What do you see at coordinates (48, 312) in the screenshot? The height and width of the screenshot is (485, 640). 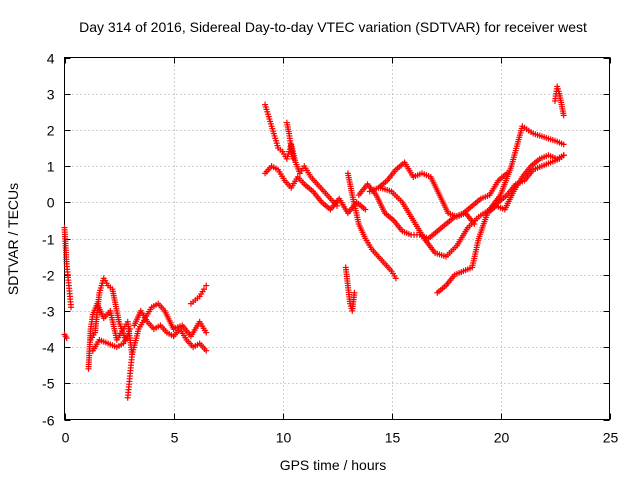 I see `y-tick-label: -3` at bounding box center [48, 312].